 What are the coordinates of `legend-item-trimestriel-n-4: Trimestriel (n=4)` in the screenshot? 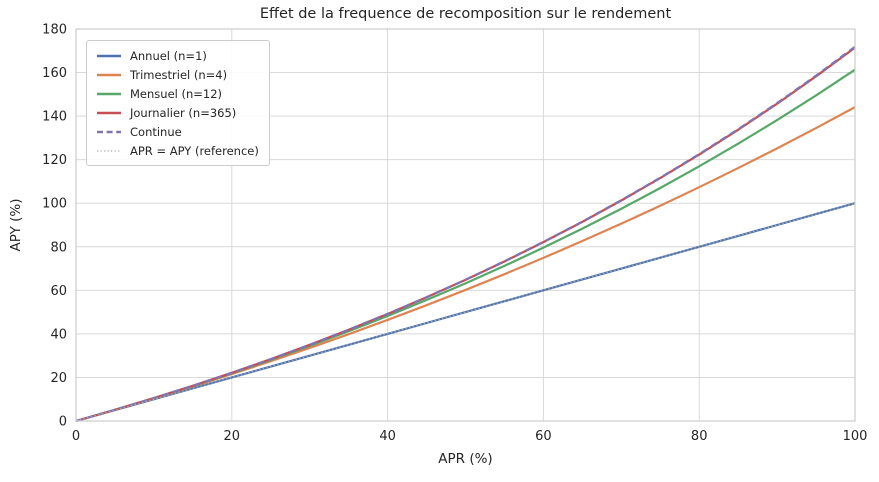 It's located at (177, 74).